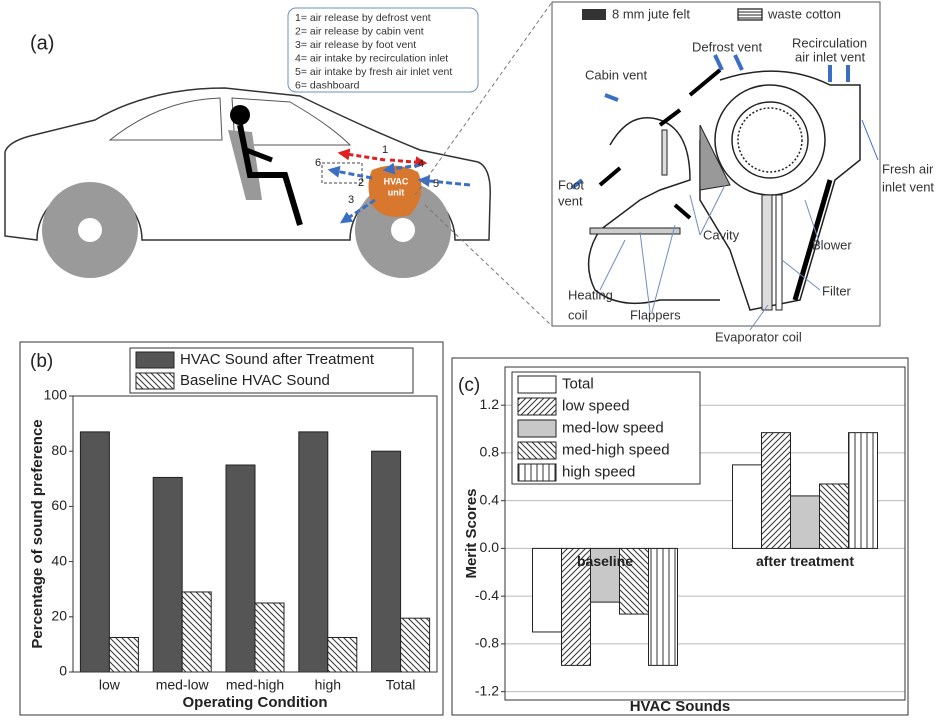 This screenshot has width=949, height=720. I want to click on diagram-label: Defrost vent, so click(727, 46).